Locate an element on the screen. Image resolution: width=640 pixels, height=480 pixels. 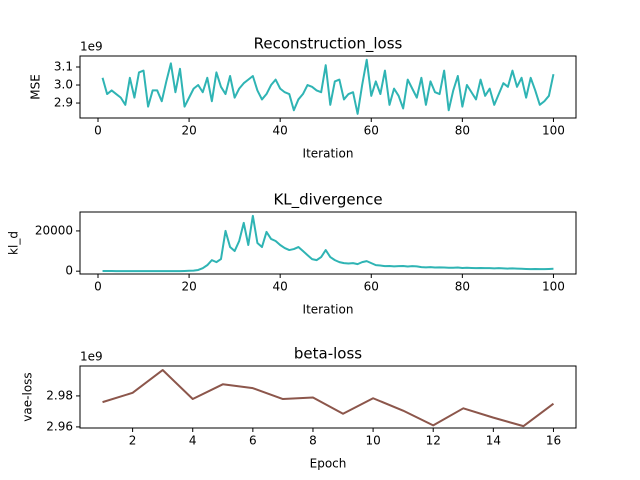
x-tick-label: 2 is located at coordinates (133, 441).